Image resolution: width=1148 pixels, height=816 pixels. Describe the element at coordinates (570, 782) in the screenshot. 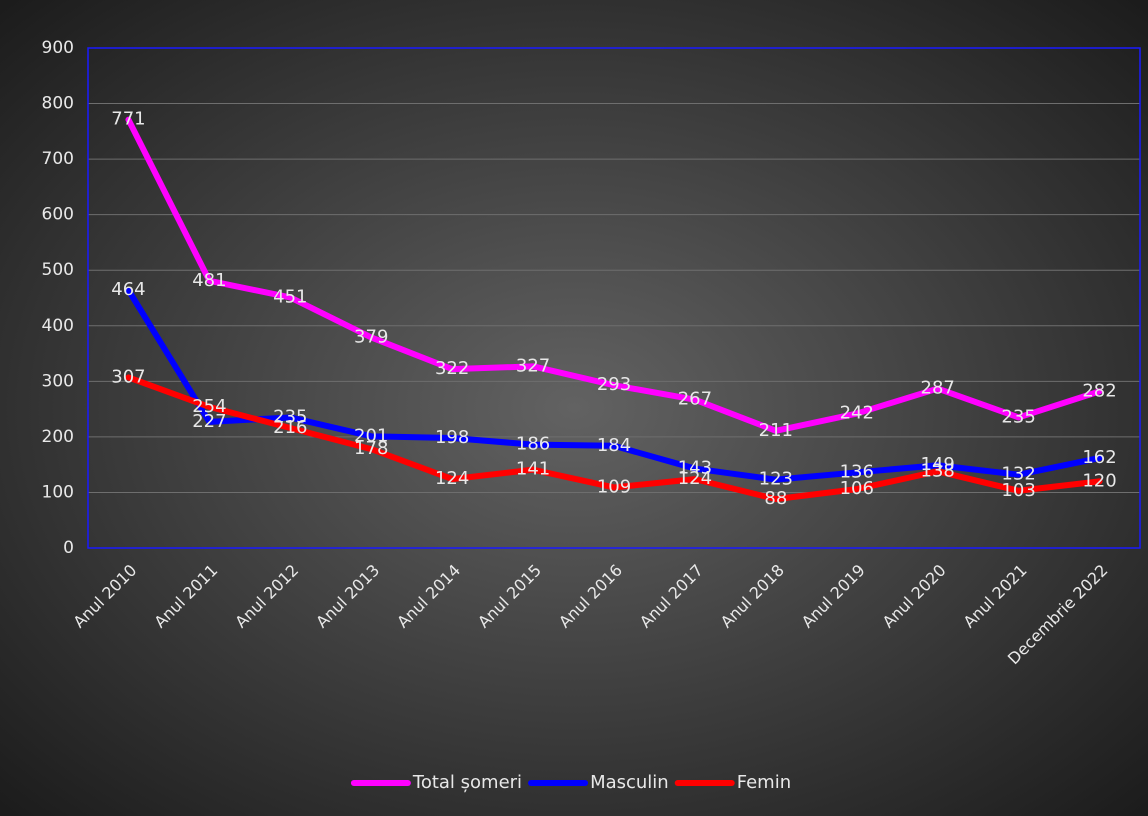

I see `legend: Total șomeri Masculin Femin` at that location.